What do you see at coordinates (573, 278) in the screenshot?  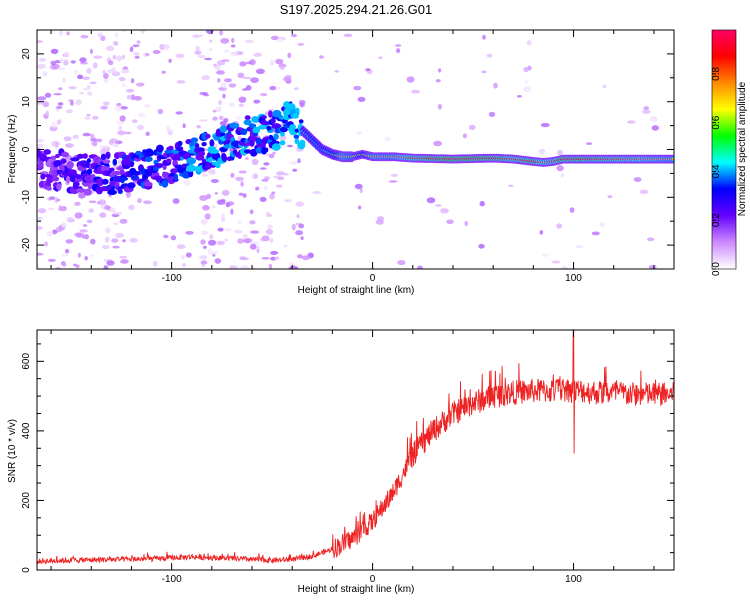 I see `spectrogram-x-tick-label: 100` at bounding box center [573, 278].